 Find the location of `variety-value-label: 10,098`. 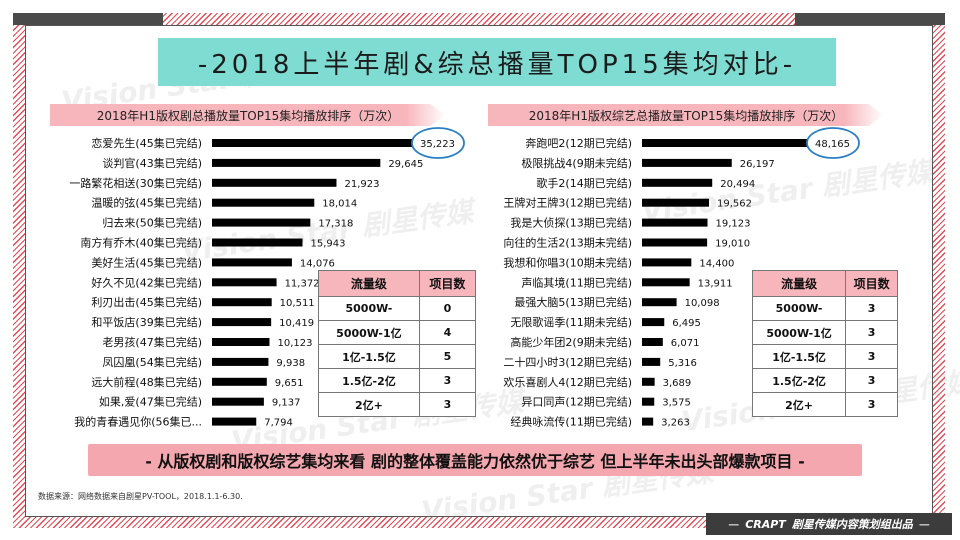

variety-value-label: 10,098 is located at coordinates (702, 303).